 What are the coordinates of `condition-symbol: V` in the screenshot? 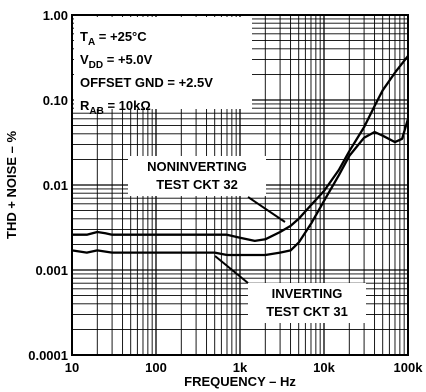 It's located at (84, 59).